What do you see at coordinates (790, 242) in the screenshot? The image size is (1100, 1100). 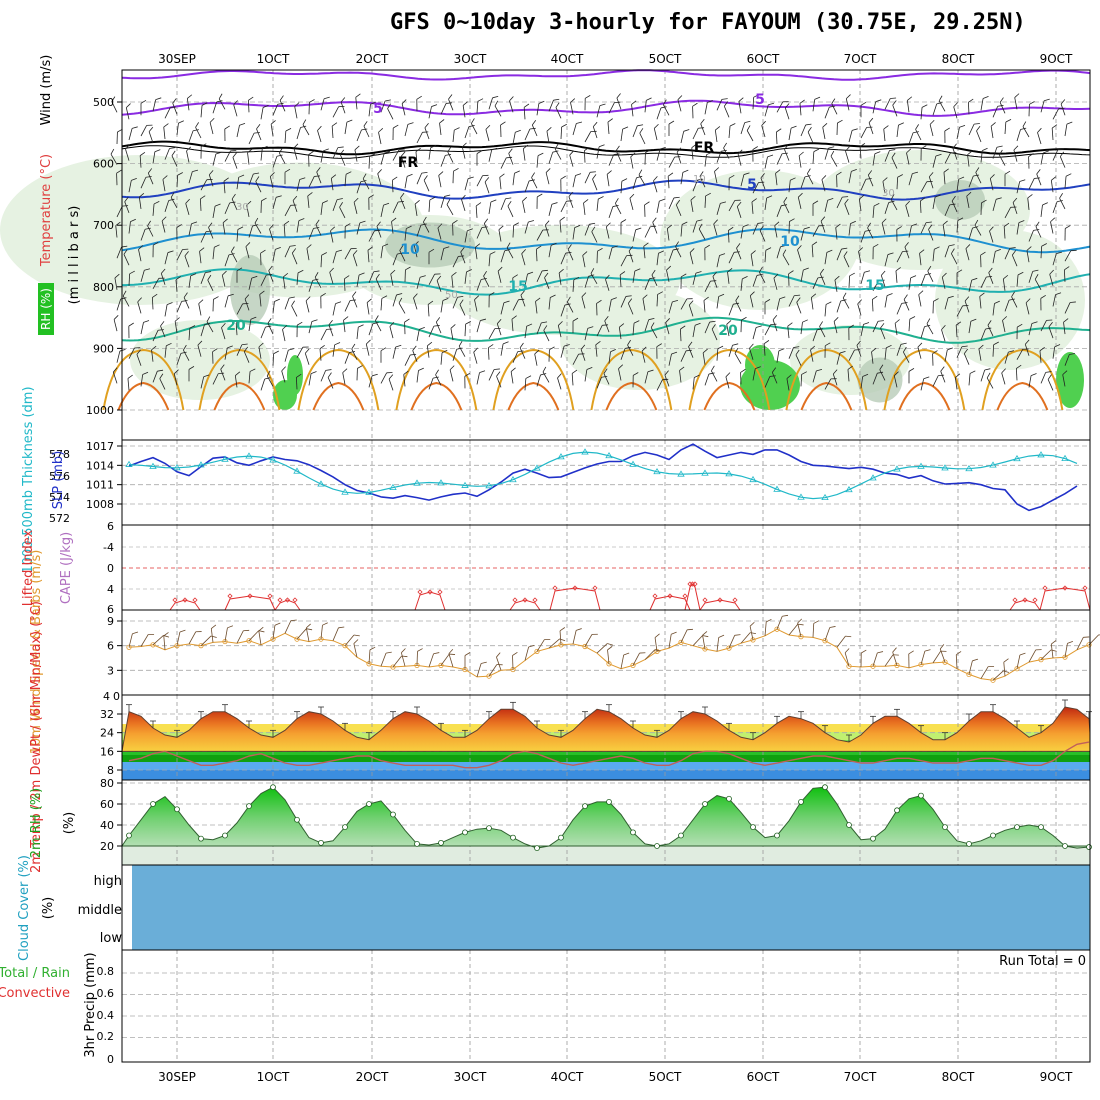 I see `isotherm-label: 10` at bounding box center [790, 242].